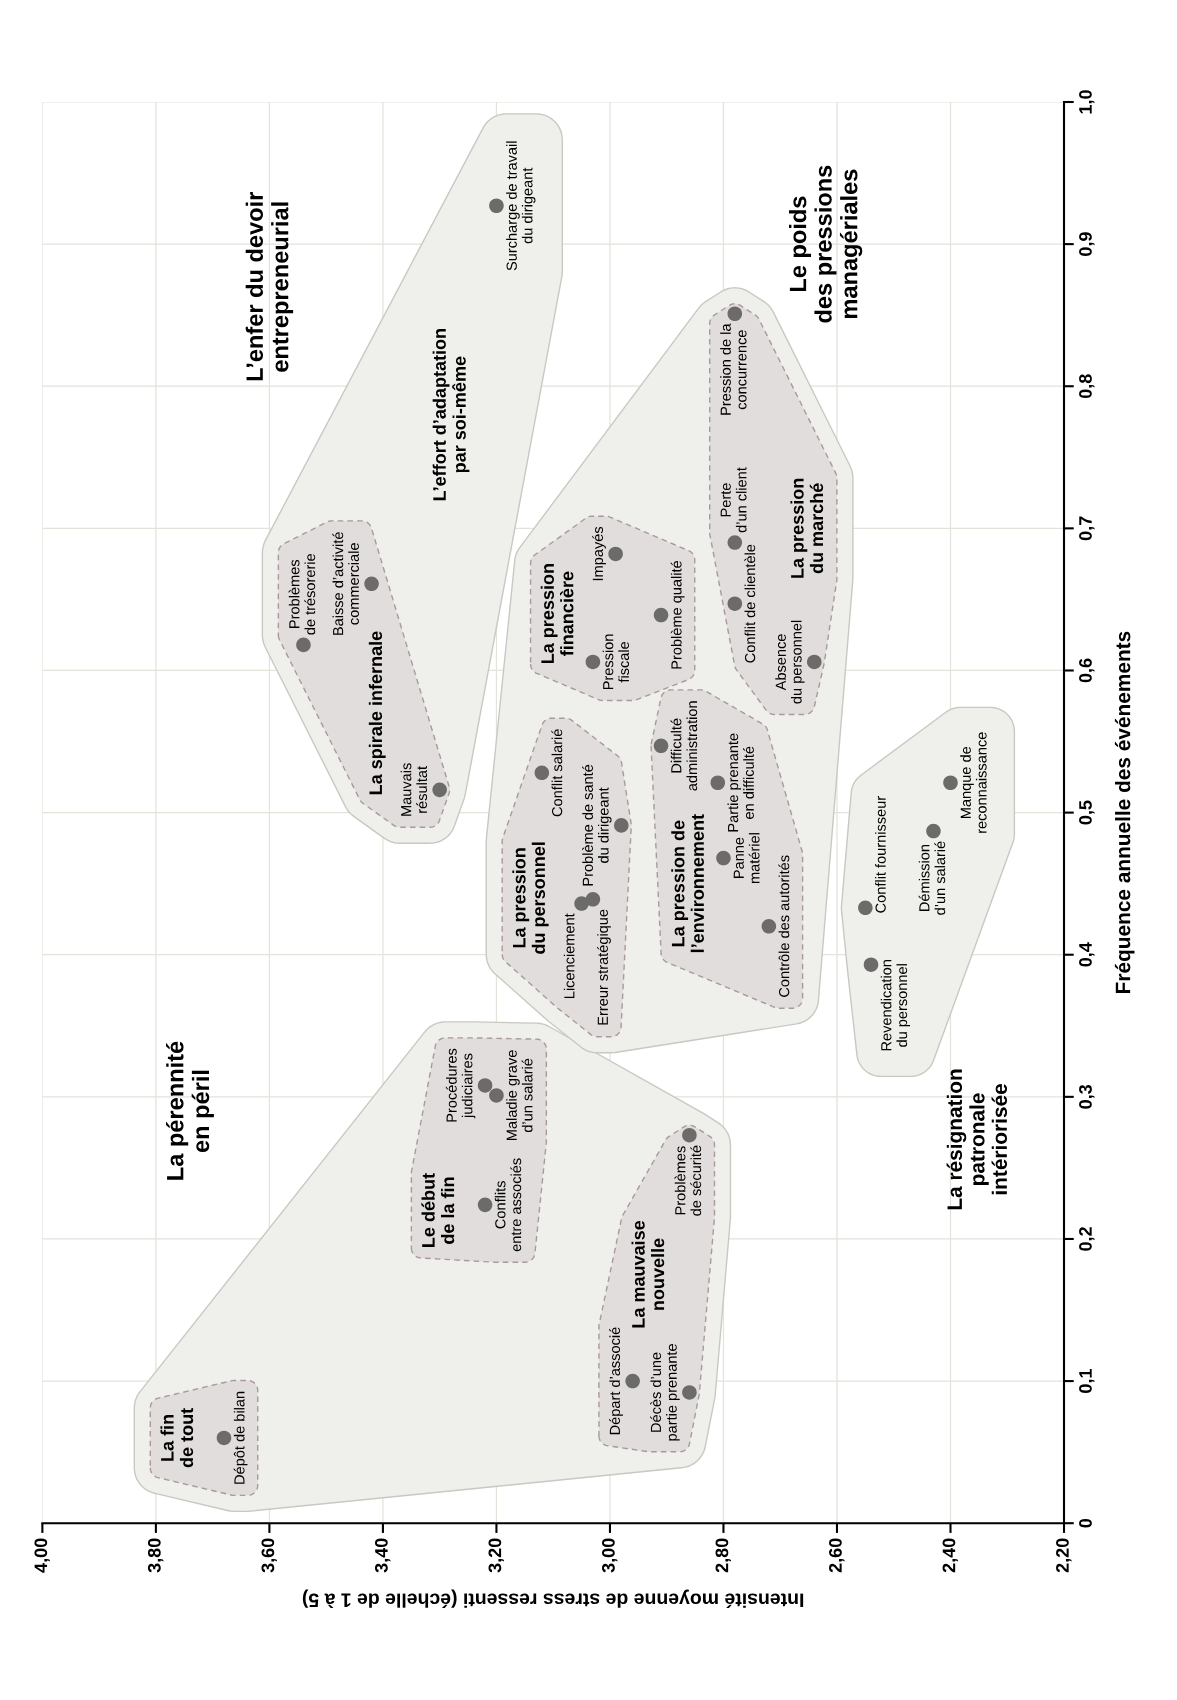 The width and height of the screenshot is (1177, 1700). I want to click on annotation: Pression fiscale, so click(616, 662).